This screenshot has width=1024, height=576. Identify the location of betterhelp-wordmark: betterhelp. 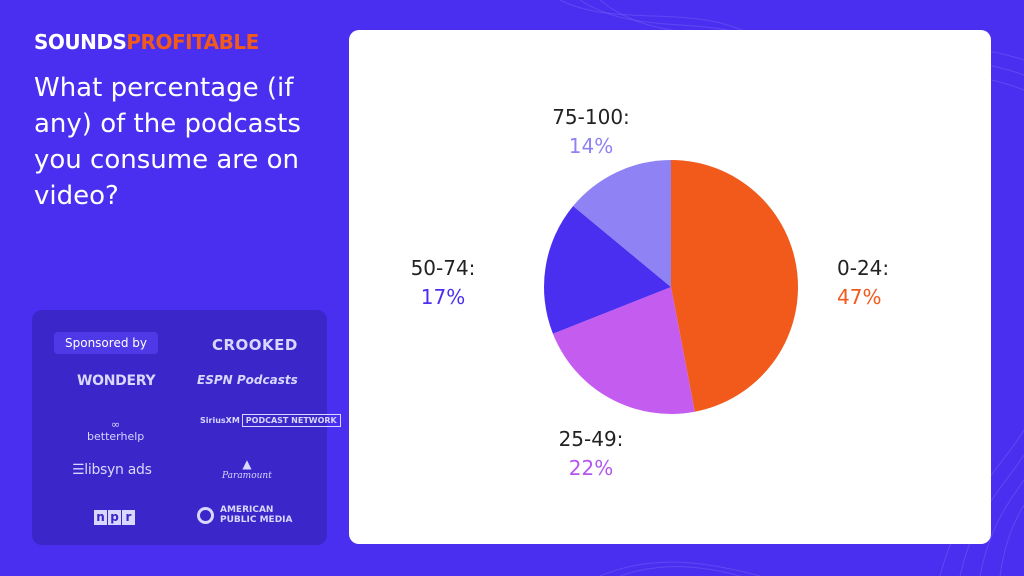
(116, 436).